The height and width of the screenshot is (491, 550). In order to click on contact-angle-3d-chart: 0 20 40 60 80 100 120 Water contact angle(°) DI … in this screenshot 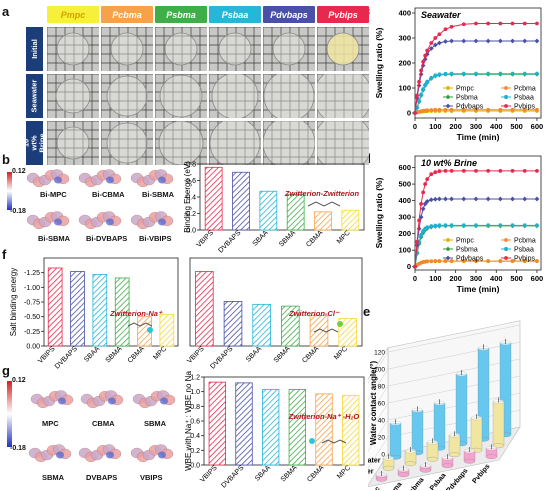, I will do `click(444, 405)`.